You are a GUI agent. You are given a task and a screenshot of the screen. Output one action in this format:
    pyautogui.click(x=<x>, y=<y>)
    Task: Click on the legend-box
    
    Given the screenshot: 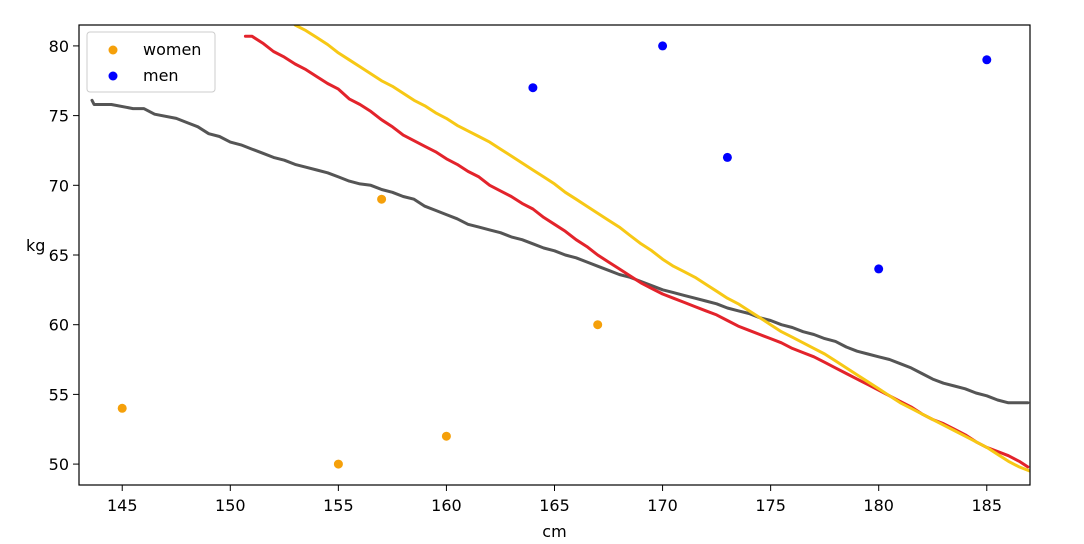 What is the action you would take?
    pyautogui.click(x=151, y=62)
    